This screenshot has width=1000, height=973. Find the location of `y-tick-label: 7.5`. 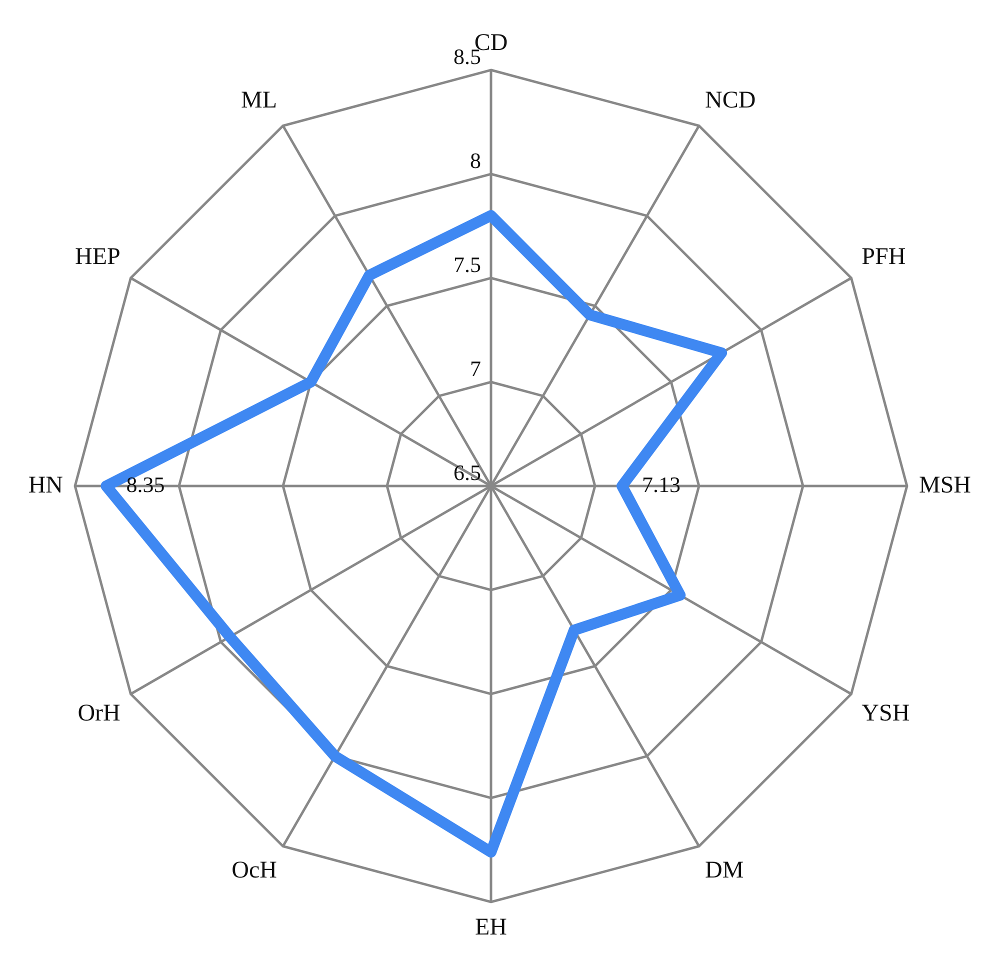

y-tick-label: 7.5 is located at coordinates (467, 264).